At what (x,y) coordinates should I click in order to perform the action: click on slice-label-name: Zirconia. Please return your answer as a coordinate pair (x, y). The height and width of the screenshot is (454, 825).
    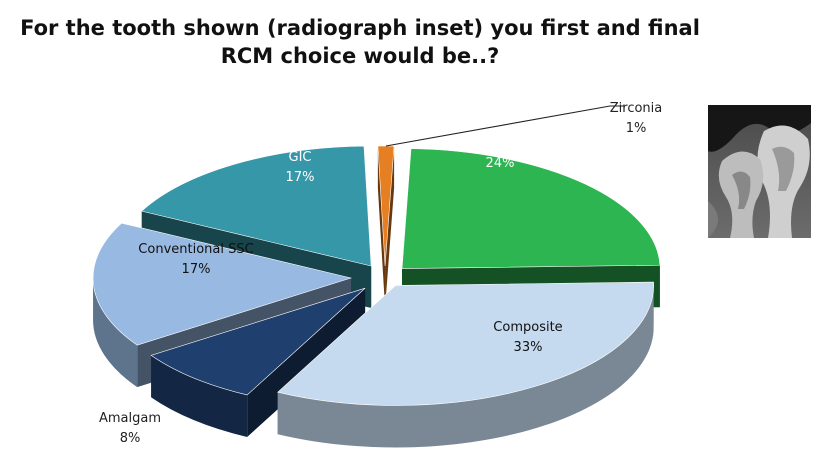
    Looking at the image, I should click on (636, 108).